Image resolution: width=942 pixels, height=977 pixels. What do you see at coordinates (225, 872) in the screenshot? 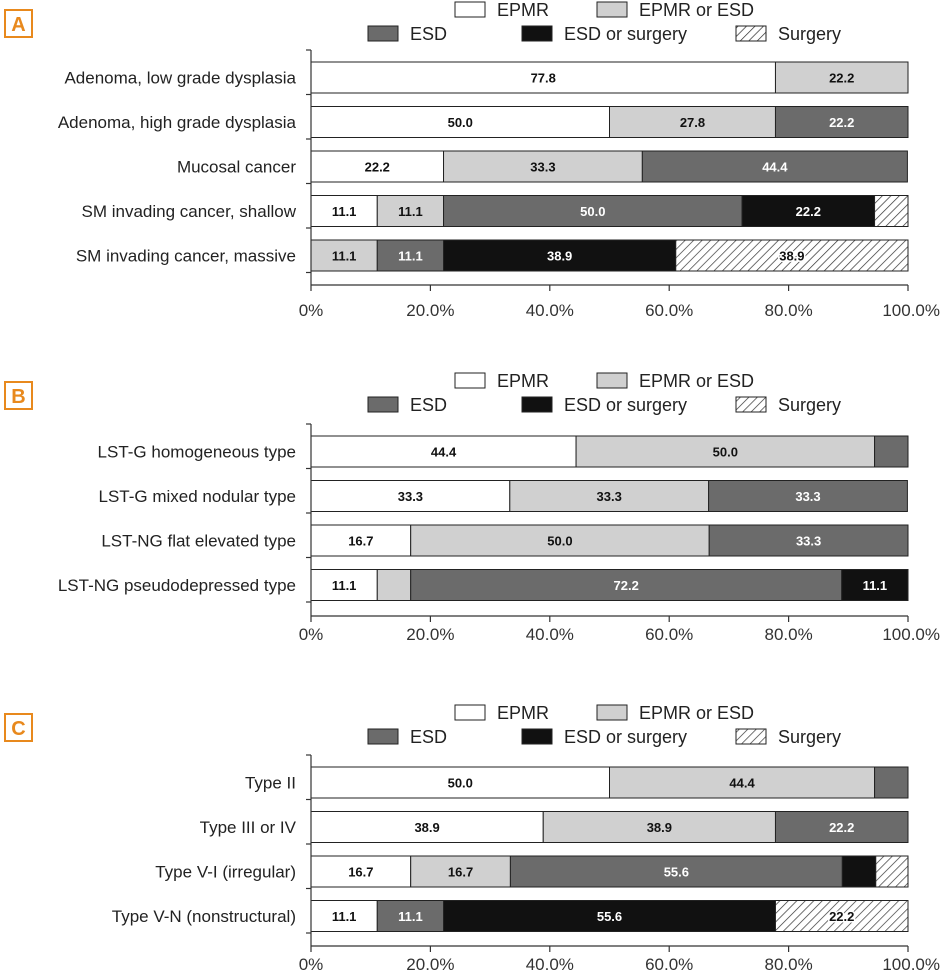
I see `category-label: Type V-I (irregular)` at bounding box center [225, 872].